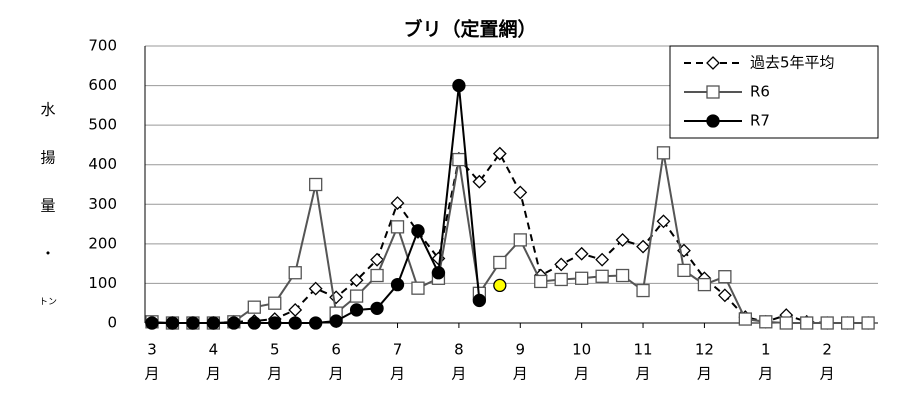 The image size is (908, 402). Describe the element at coordinates (102, 164) in the screenshot. I see `y-tick-label: 400` at that location.